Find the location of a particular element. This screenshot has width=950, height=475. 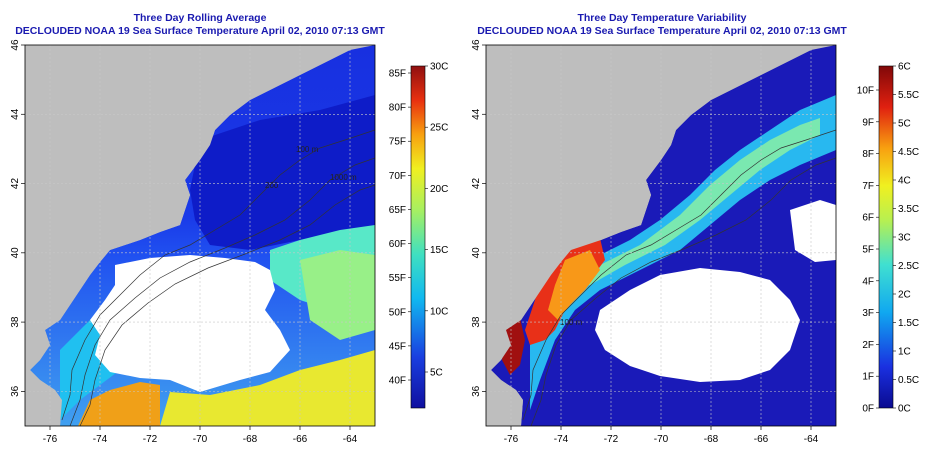

colorbar-label-f: 4F is located at coordinates (868, 281).